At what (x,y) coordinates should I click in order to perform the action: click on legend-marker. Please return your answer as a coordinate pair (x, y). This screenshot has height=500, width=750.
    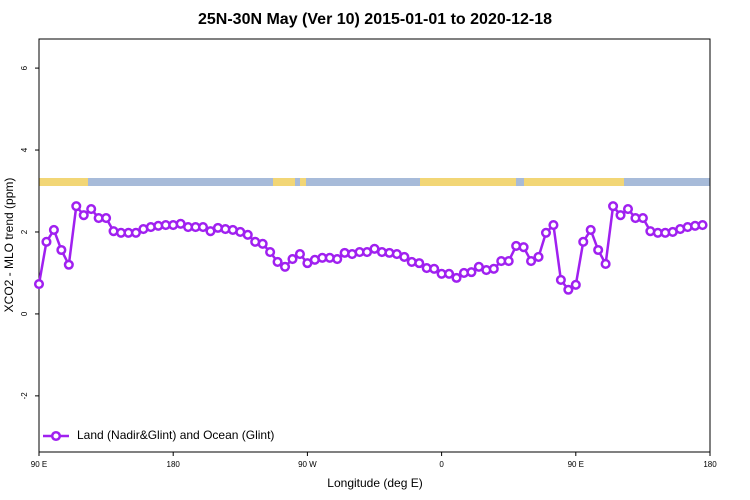
    Looking at the image, I should click on (56, 436).